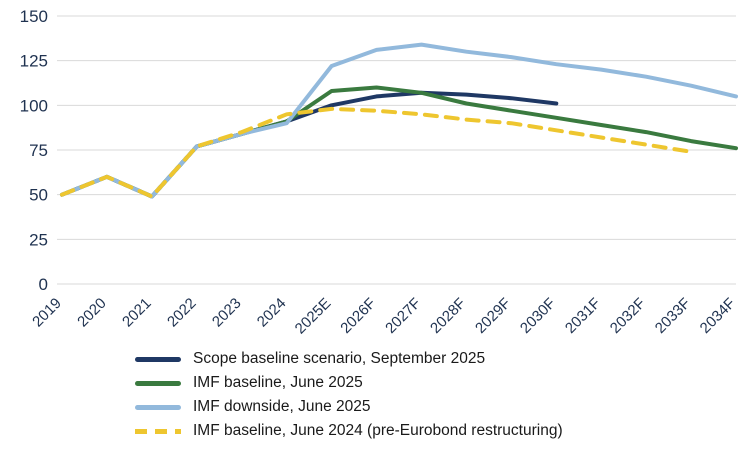 The image size is (750, 450). Describe the element at coordinates (227, 313) in the screenshot. I see `svg-text: 2023` at that location.